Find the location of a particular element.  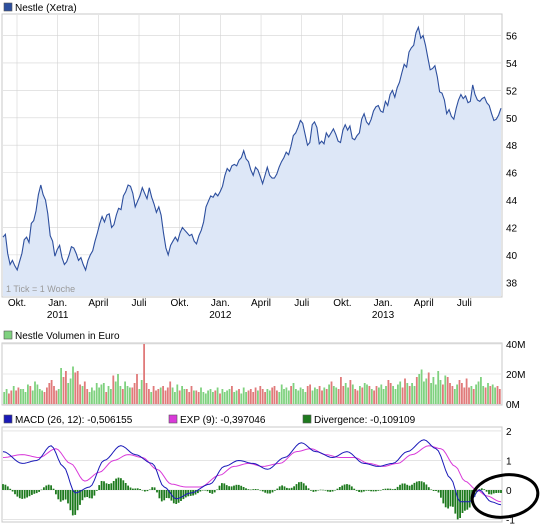

price-x-year-label: 2012 is located at coordinates (220, 315).